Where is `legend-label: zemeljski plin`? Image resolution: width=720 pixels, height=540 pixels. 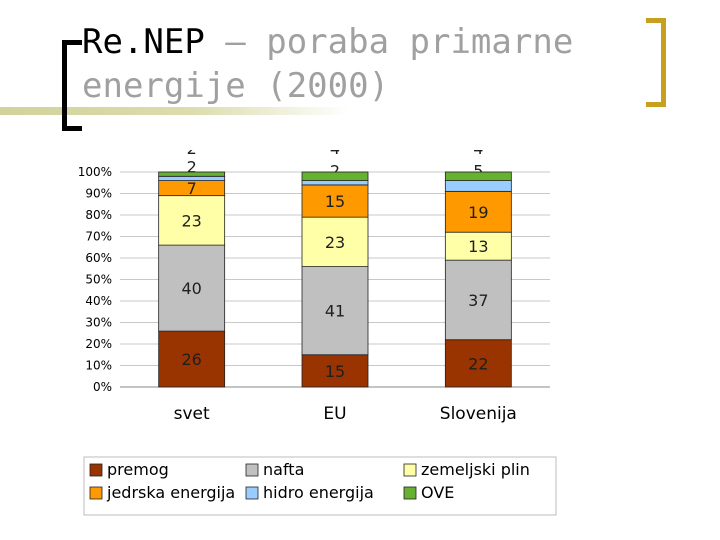 legend-label: zemeljski plin is located at coordinates (475, 469).